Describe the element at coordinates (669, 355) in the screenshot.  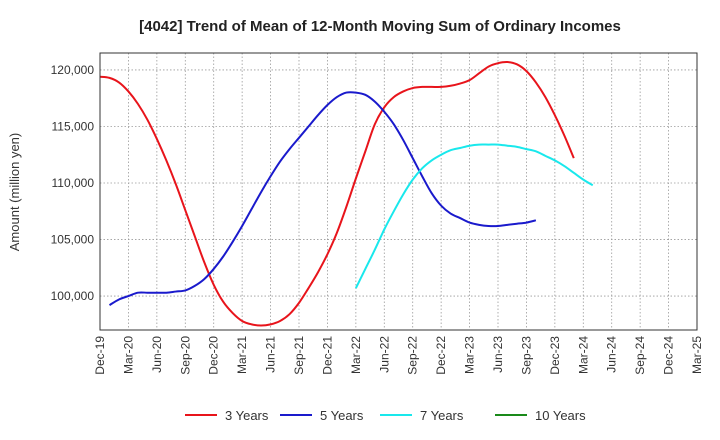
I see `x-tick-label: Dec-24` at that location.